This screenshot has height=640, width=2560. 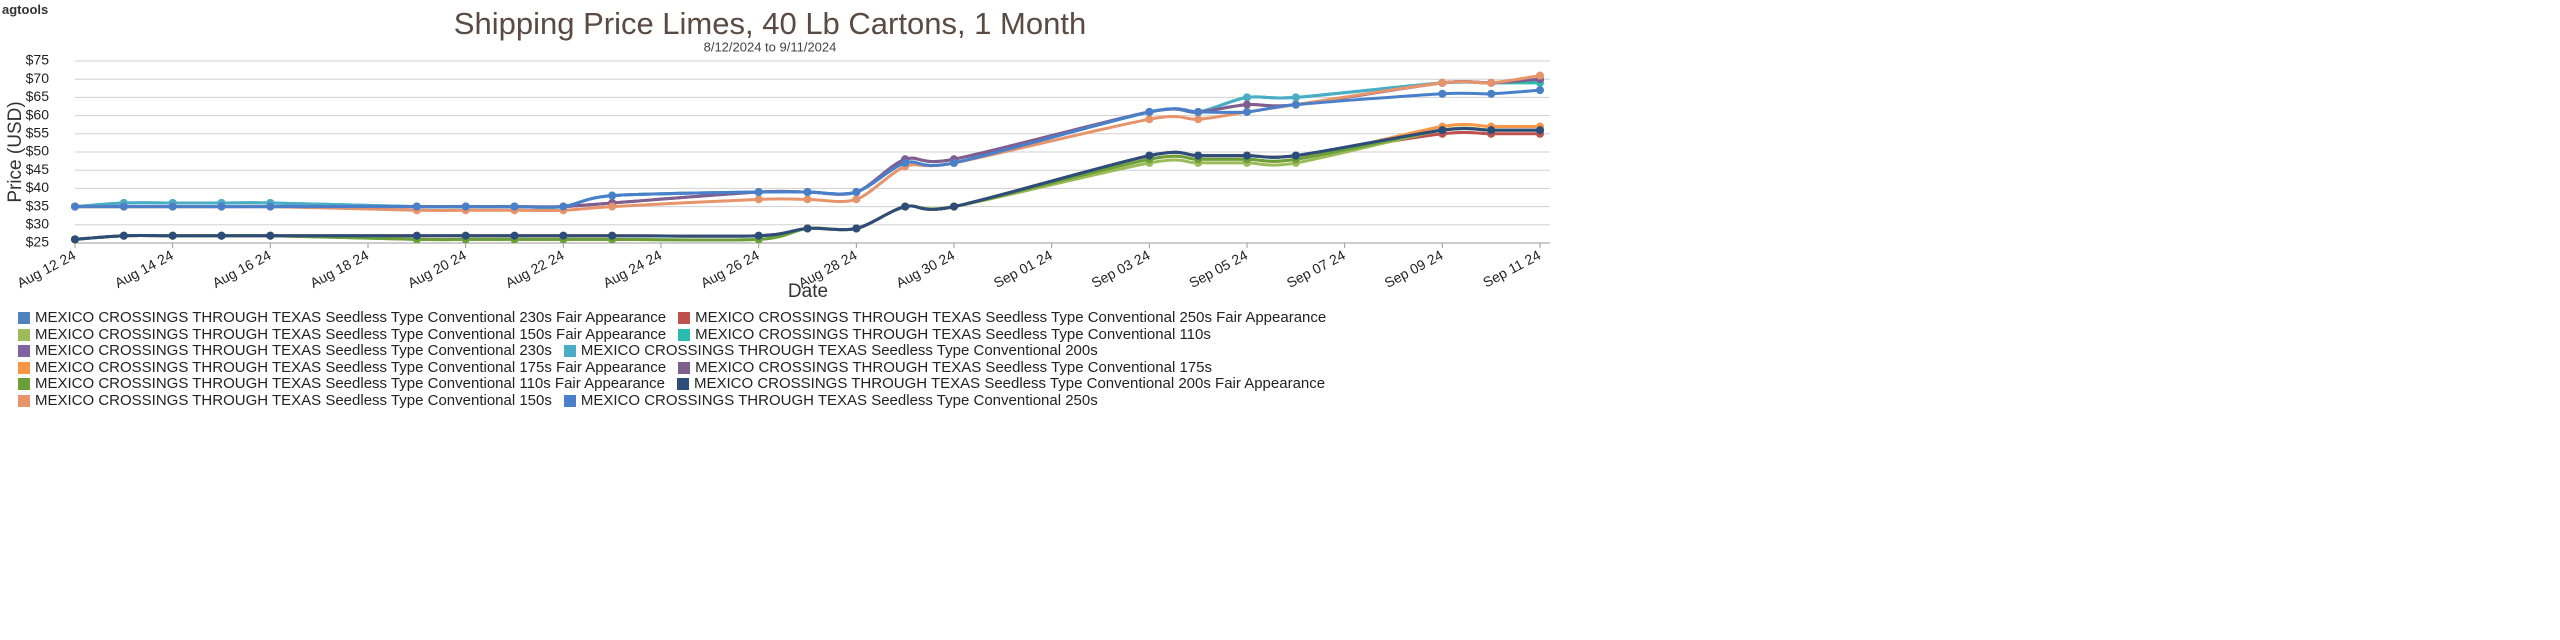 I want to click on chart-subtitle: 8/12/2024 to 9/11/2024, so click(x=770, y=46).